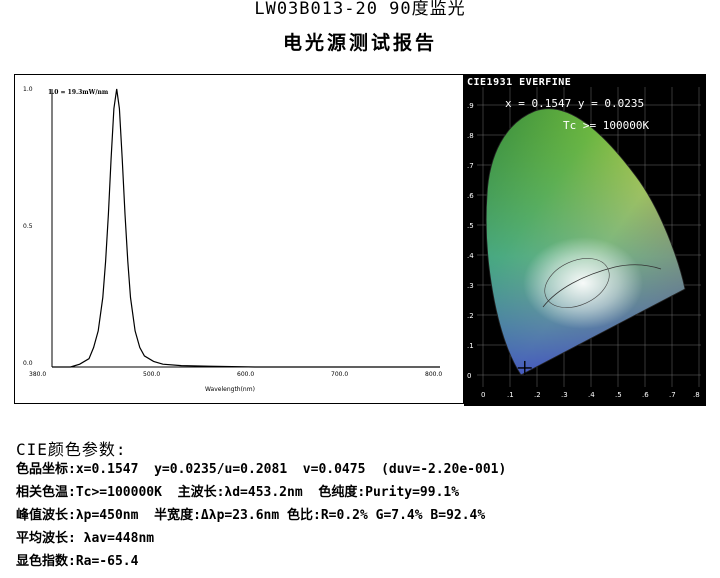 This screenshot has width=720, height=578. I want to click on x-tick-label: 380.0, so click(37, 374).